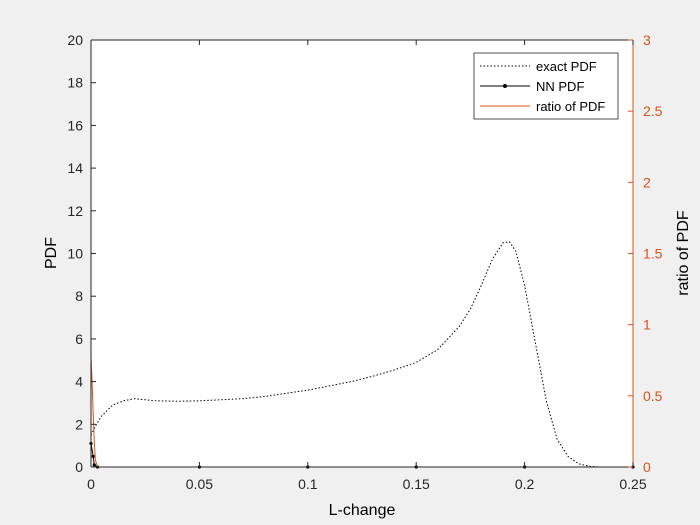 The height and width of the screenshot is (525, 700). I want to click on y-ticks-left: 0 2 4 6 8 10 12 14 16 18 20, so click(81, 253).